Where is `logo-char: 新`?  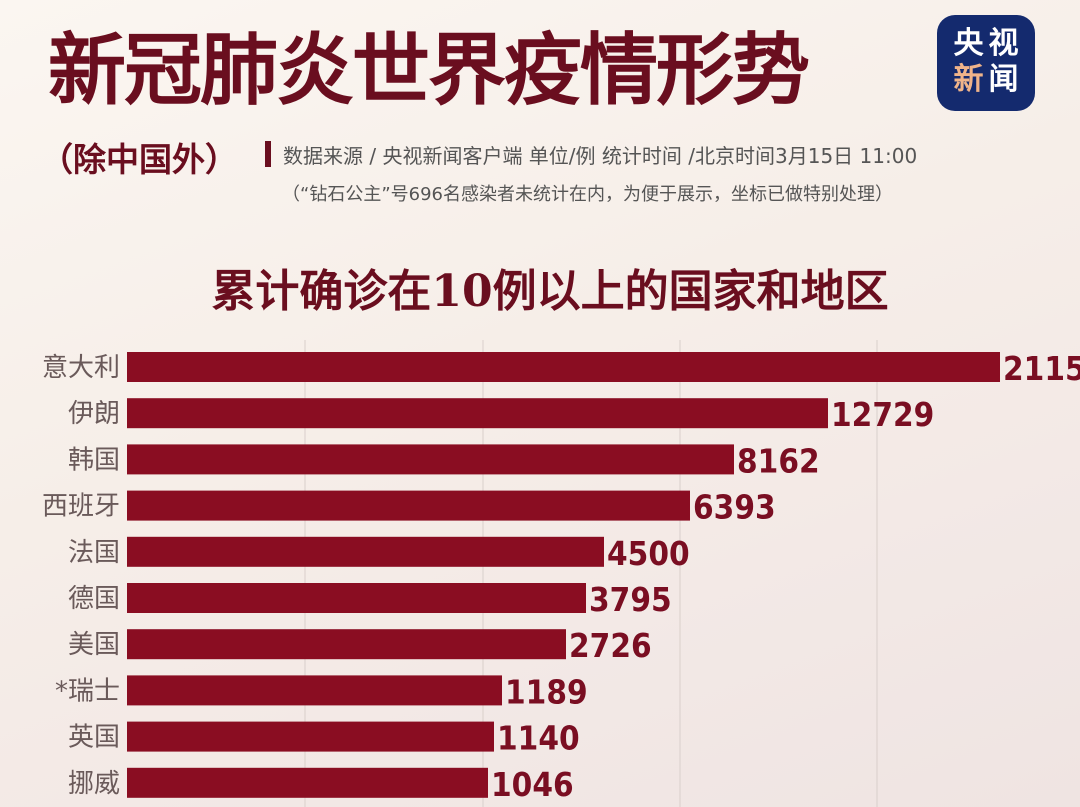
logo-char: 新 is located at coordinates (968, 79).